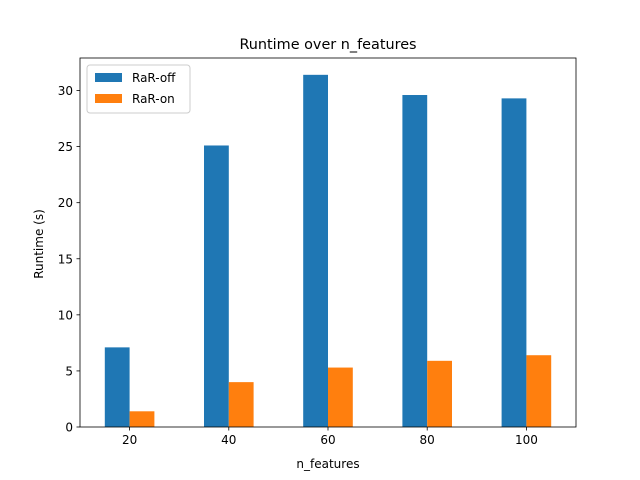 Image resolution: width=640 pixels, height=480 pixels. I want to click on x-tick-label: 20, so click(129, 440).